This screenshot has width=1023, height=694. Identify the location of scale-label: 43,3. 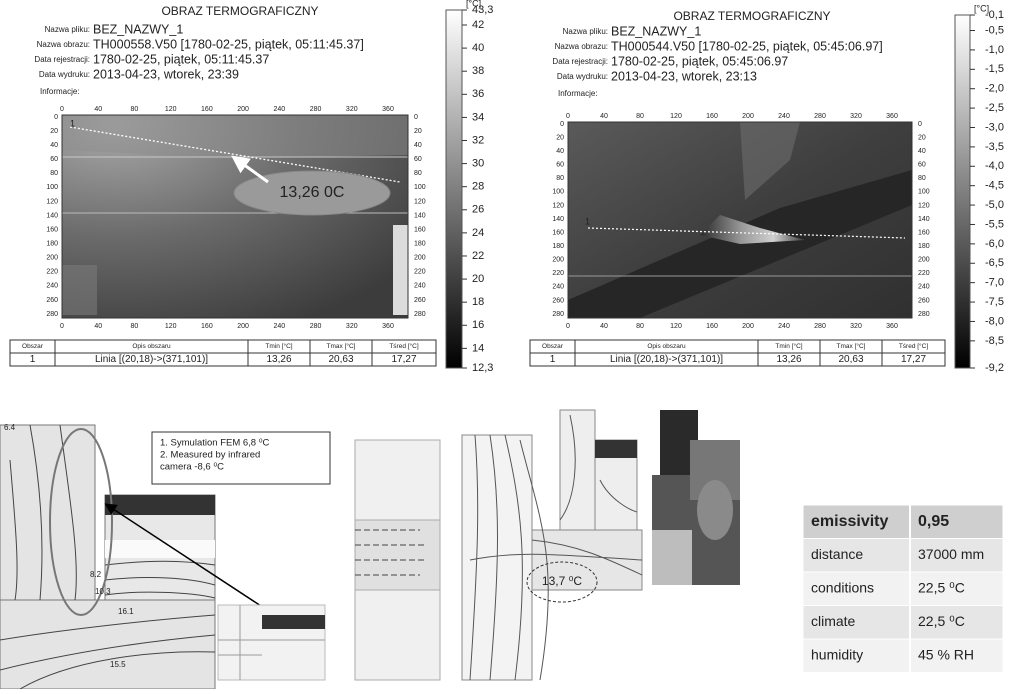
(482, 10).